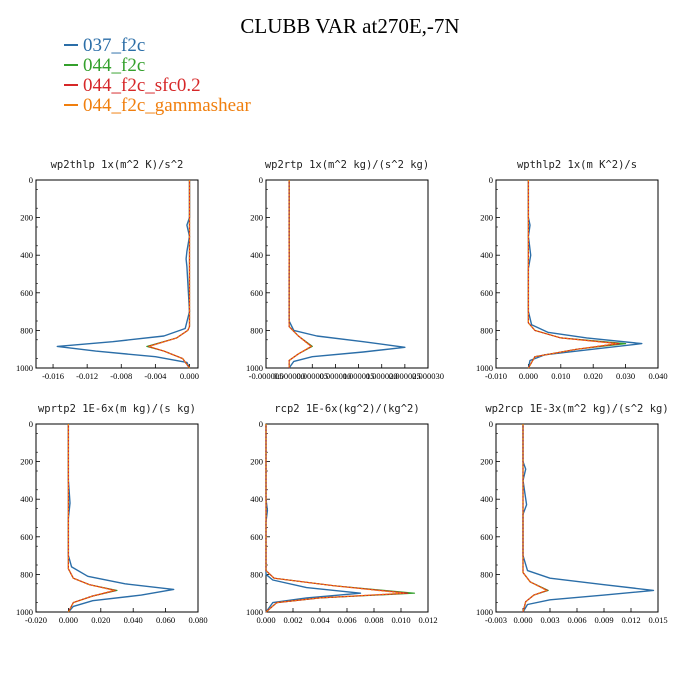  I want to click on legend-item-044-f2c-gammashear: 044_f2c_gammashear, so click(157, 106).